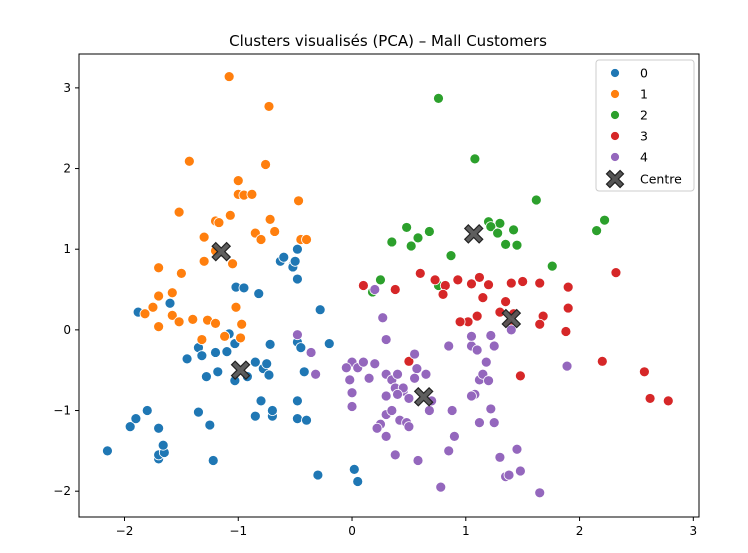  Describe the element at coordinates (67, 88) in the screenshot. I see `y-tick-label: 3` at that location.